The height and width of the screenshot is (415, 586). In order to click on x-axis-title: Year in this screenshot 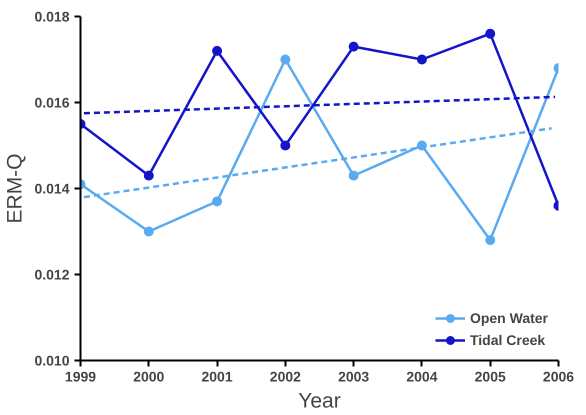, I will do `click(319, 401)`.